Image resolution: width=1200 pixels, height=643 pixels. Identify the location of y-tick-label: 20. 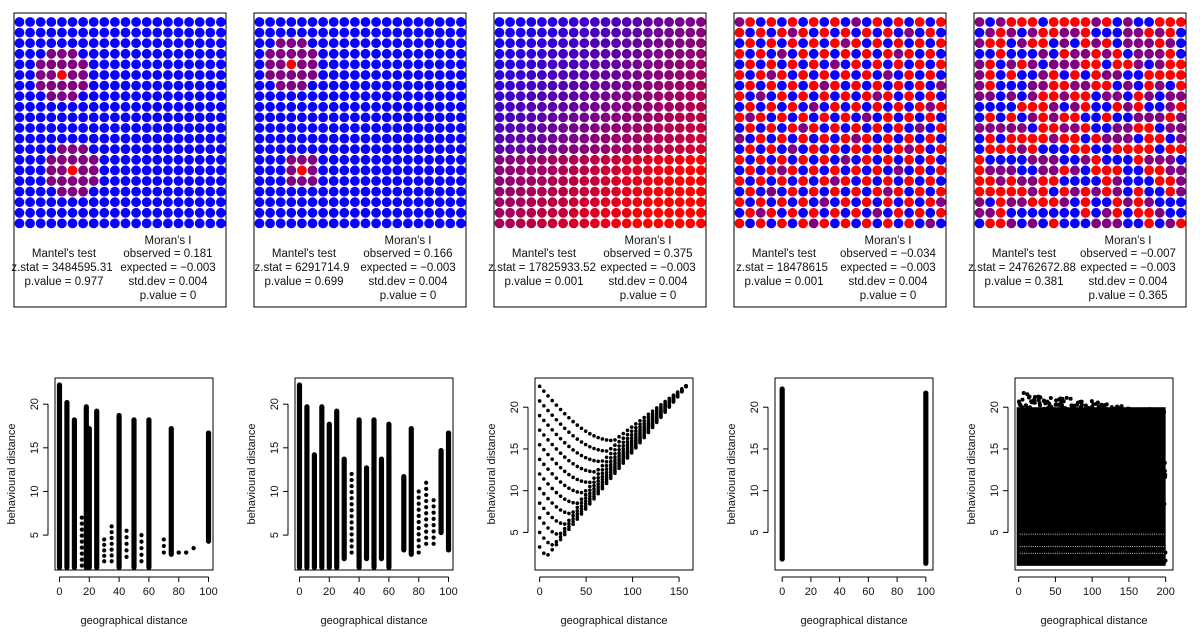
(35, 404).